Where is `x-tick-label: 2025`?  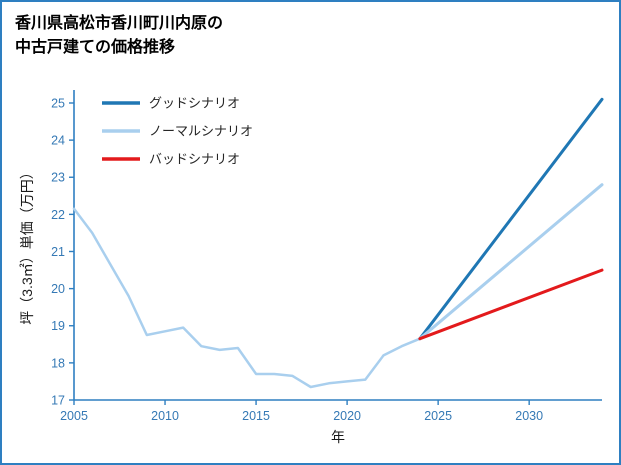
x-tick-label: 2025 is located at coordinates (438, 416).